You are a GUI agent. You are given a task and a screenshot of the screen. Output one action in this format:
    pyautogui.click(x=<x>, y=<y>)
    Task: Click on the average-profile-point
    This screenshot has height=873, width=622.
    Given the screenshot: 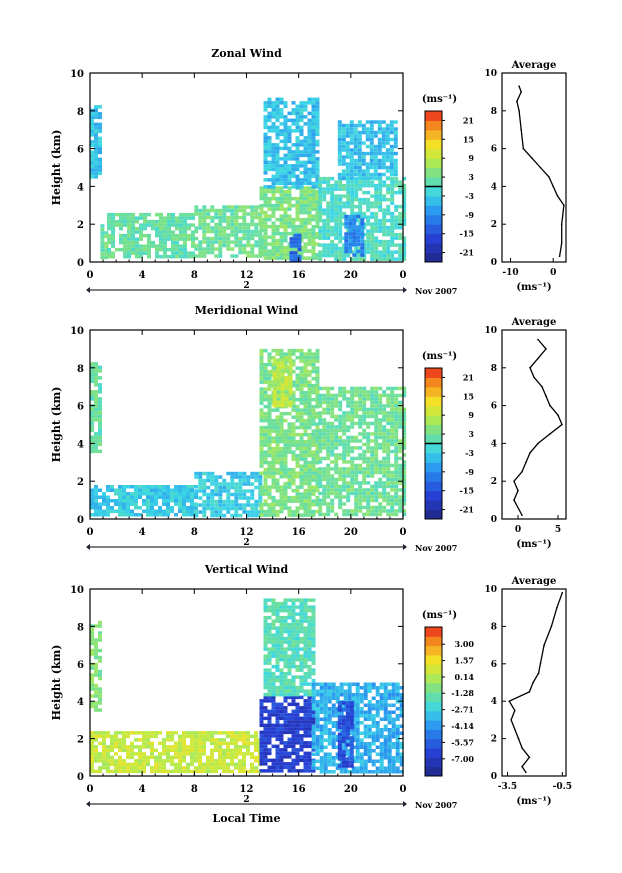 What is the action you would take?
    pyautogui.click(x=562, y=424)
    